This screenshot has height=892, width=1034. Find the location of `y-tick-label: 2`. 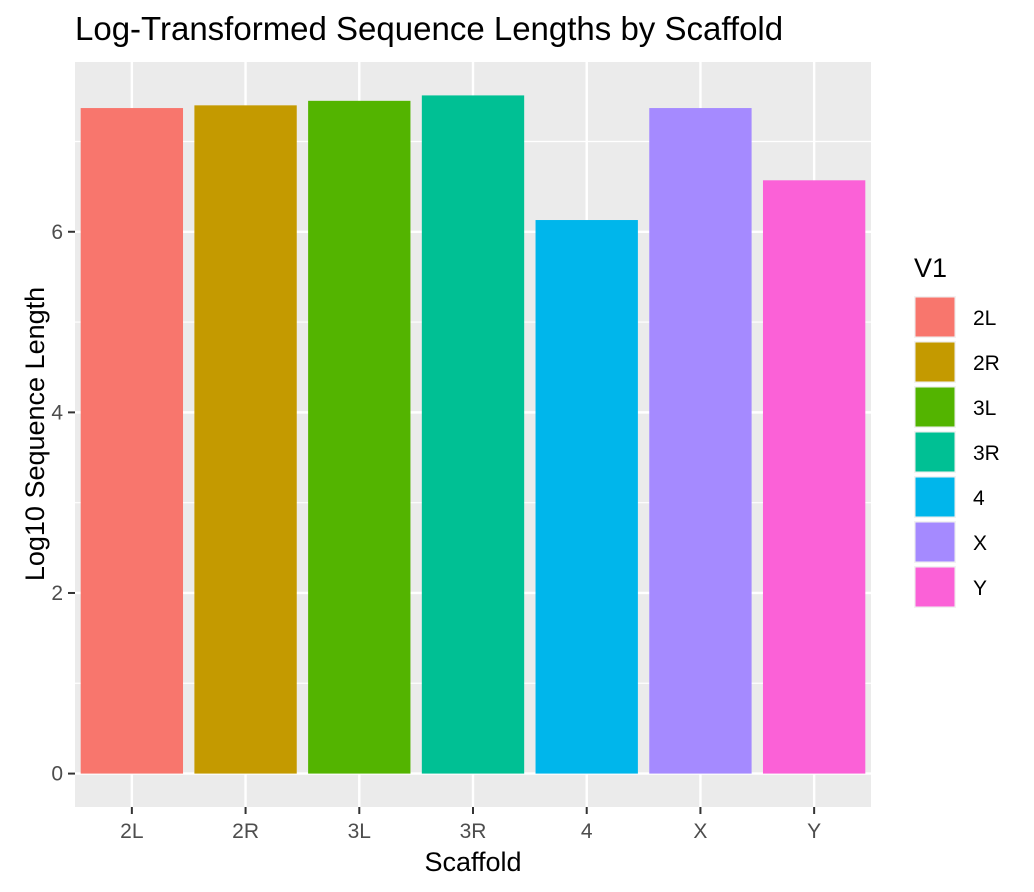

y-tick-label: 2 is located at coordinates (57, 593).